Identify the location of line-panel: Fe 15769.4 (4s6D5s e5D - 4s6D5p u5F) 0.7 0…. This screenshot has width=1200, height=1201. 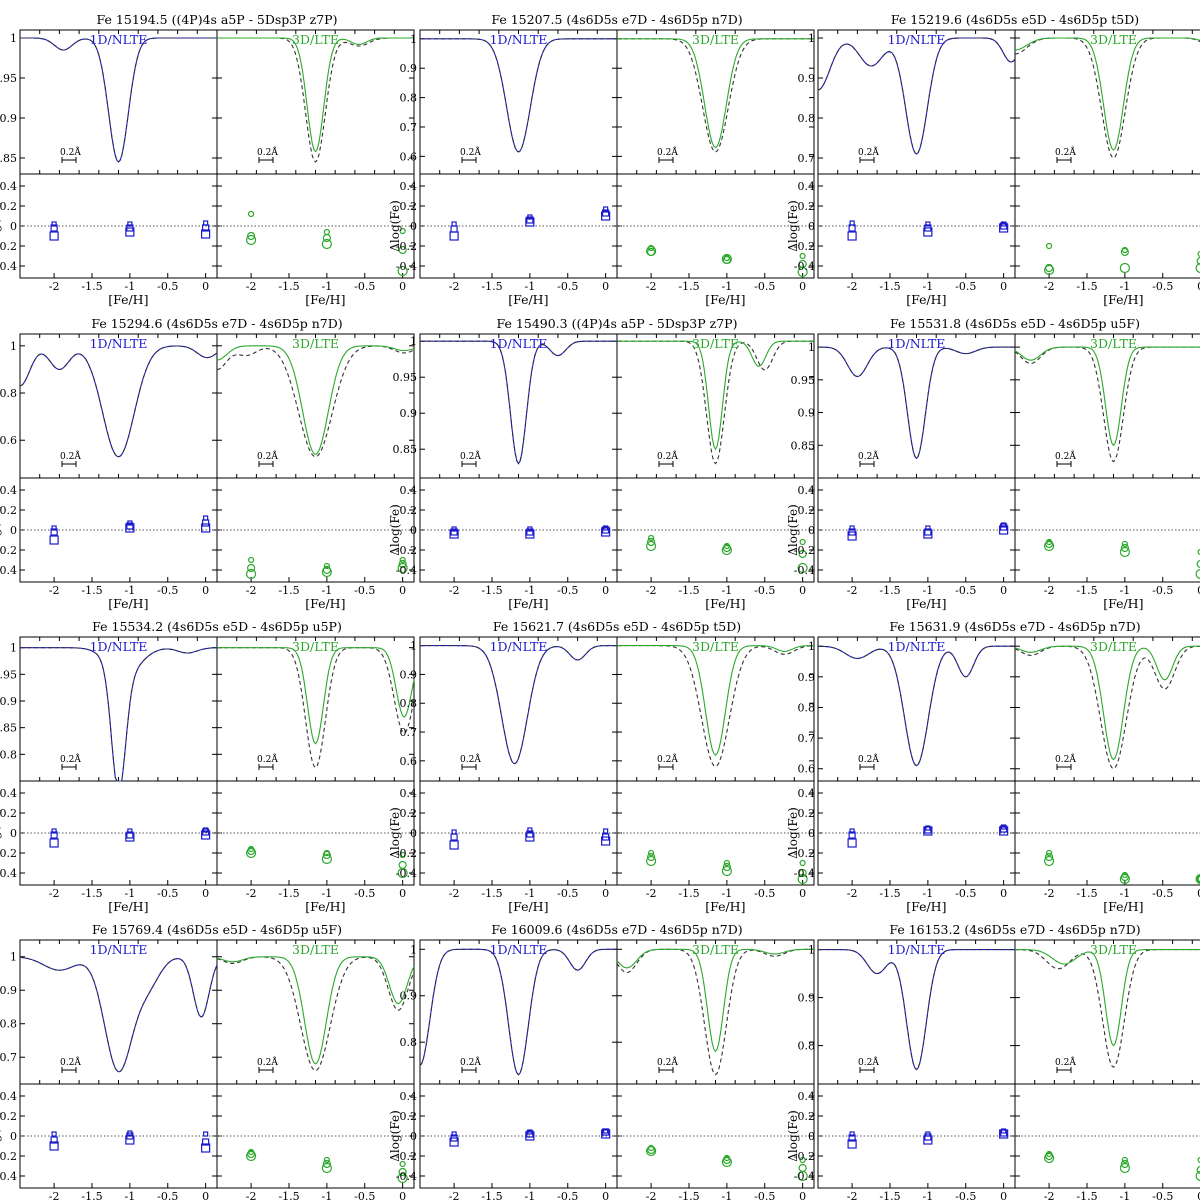
(207, 1061).